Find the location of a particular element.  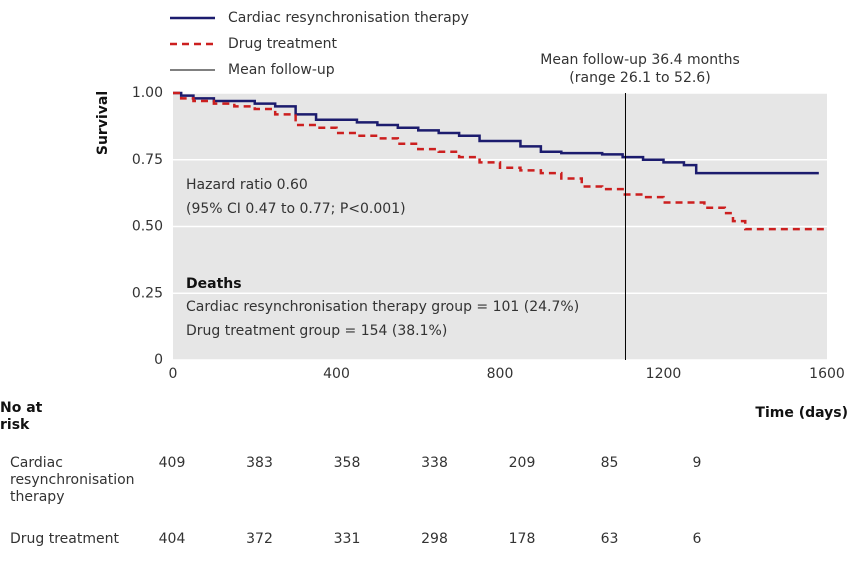

y-tick-label: 1.00 is located at coordinates (147, 93).